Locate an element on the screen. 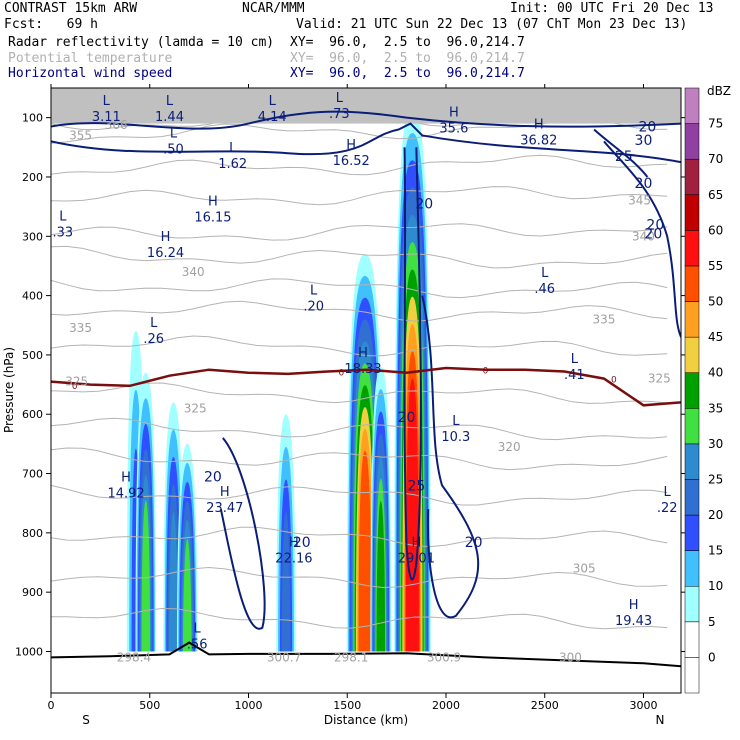 The width and height of the screenshot is (740, 740). theta-label: 355 is located at coordinates (80, 135).